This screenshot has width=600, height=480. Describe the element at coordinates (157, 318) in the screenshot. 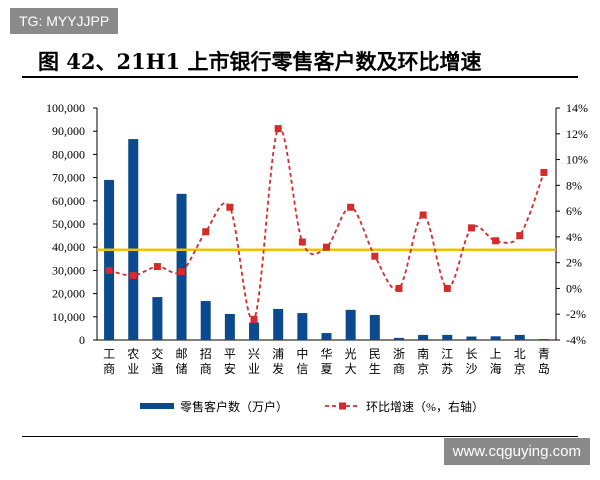

I see `bar-交通` at that location.